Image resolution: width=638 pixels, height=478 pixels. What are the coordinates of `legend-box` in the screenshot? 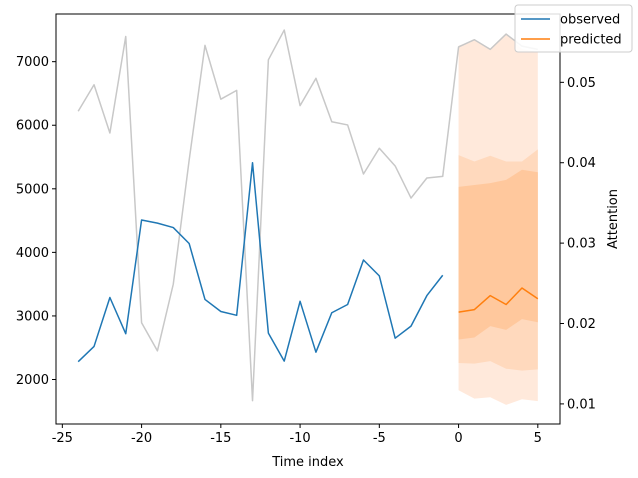 It's located at (573, 28).